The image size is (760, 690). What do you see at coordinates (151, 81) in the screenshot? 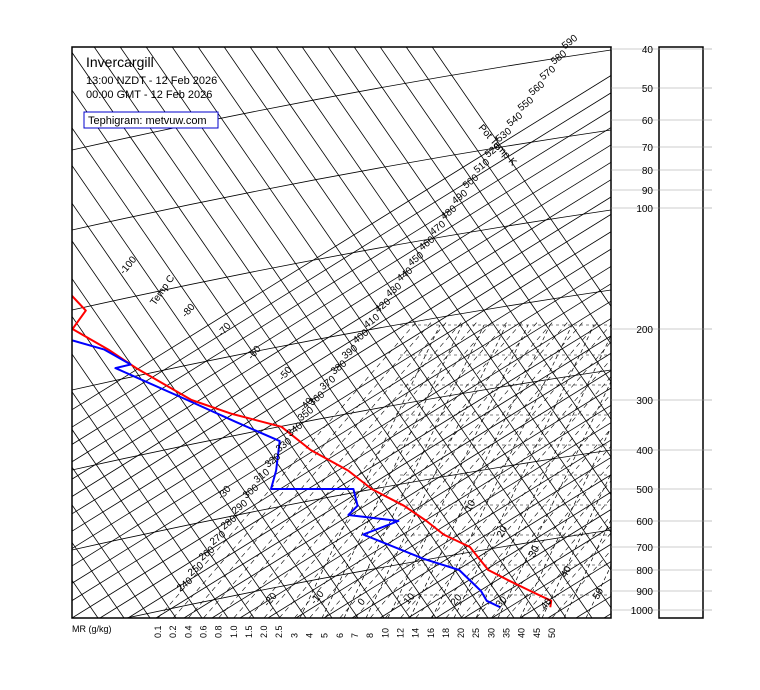
I see `chart-subtitle-local: 13:00 NZDT - 12 Feb 2026` at bounding box center [151, 81].